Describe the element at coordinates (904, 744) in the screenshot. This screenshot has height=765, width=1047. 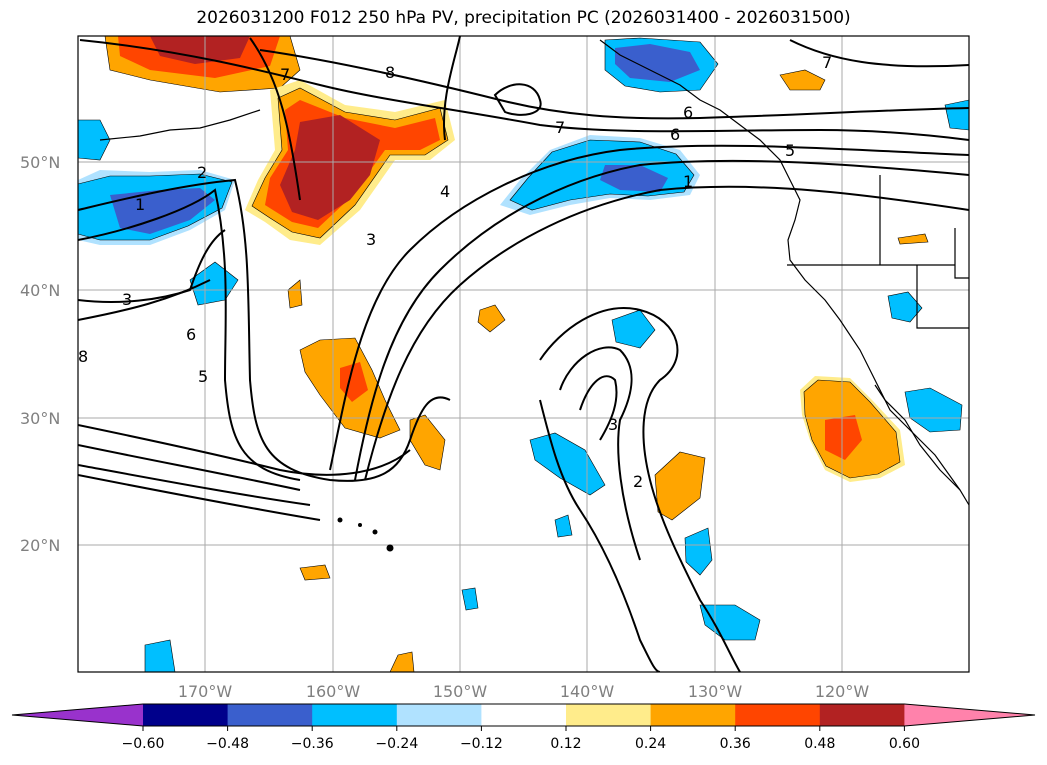
I see `colorbar-tick-label: 0.60` at that location.